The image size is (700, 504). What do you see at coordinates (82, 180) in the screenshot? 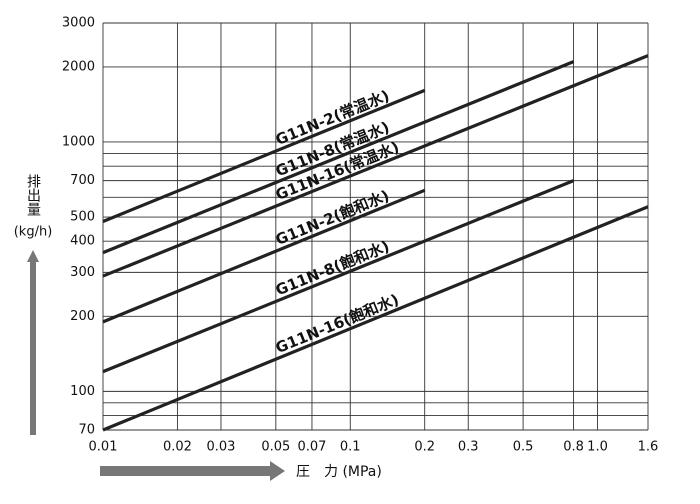
I see `y-tick-label: 700` at bounding box center [82, 180].